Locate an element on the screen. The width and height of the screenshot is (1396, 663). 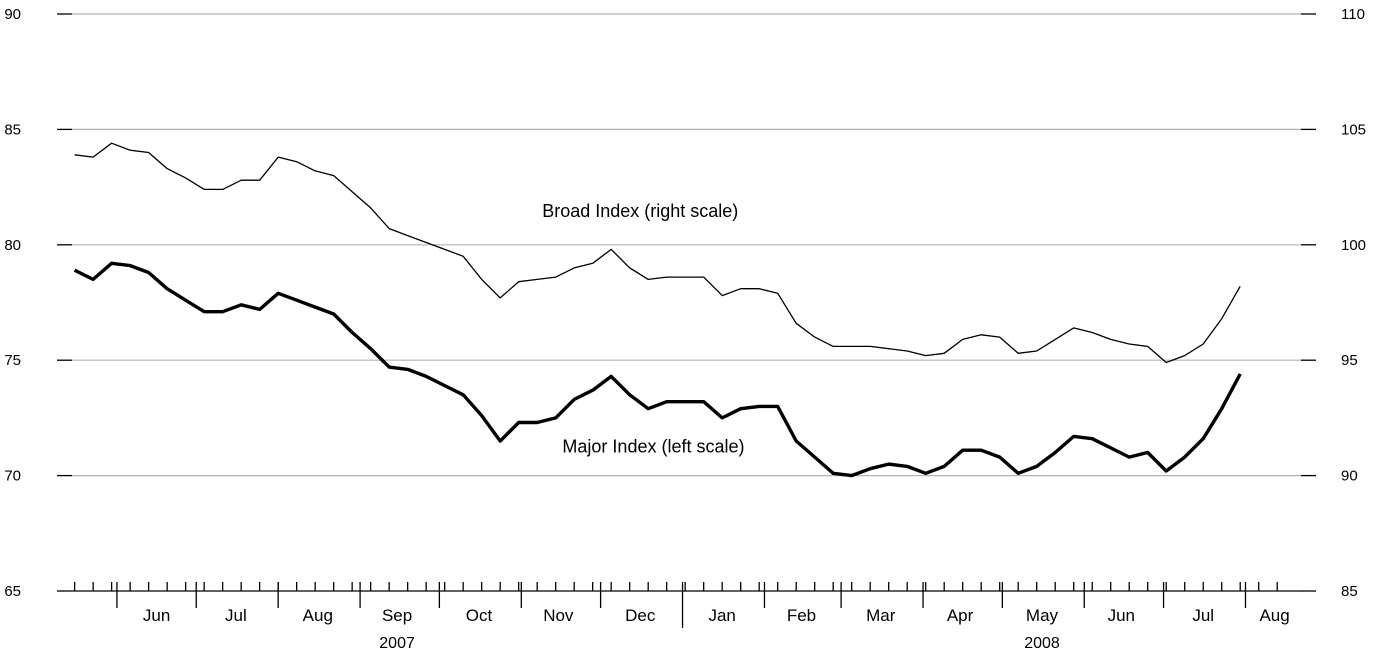
month-label: Feb is located at coordinates (801, 615).